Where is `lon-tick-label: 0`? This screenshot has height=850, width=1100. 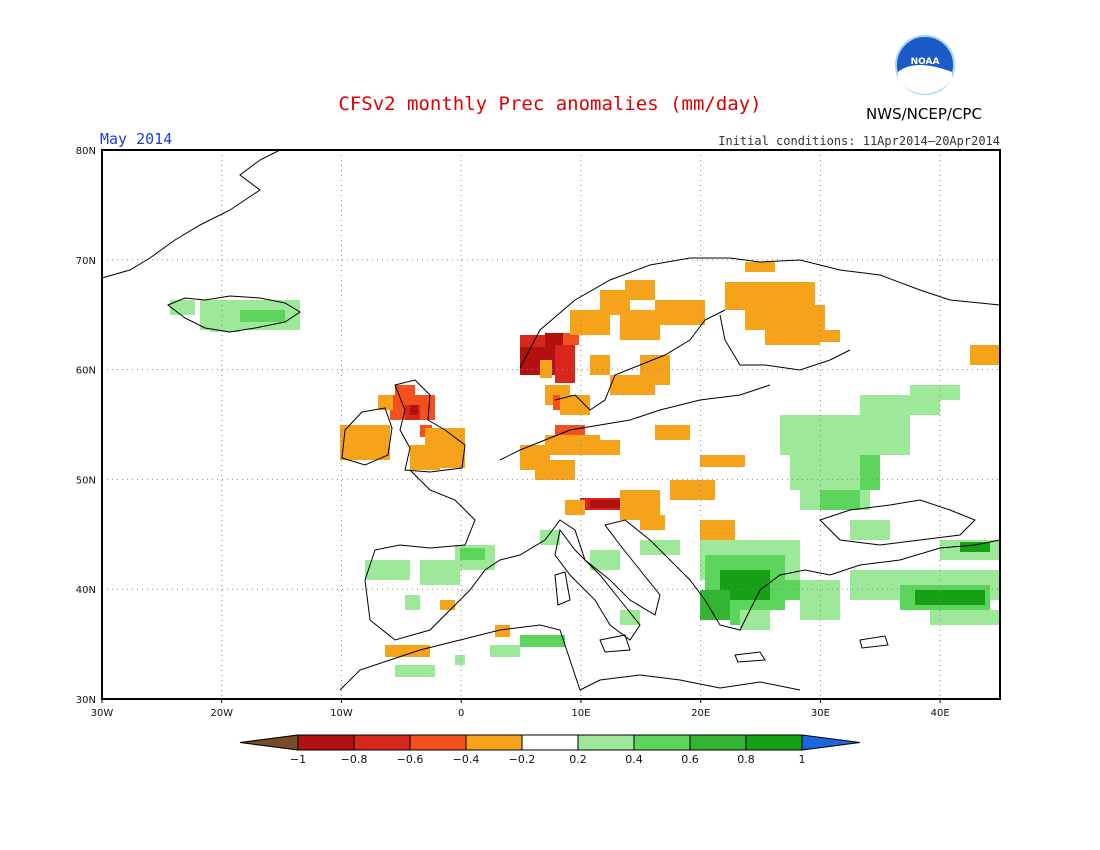
lon-tick-label: 0 is located at coordinates (461, 713).